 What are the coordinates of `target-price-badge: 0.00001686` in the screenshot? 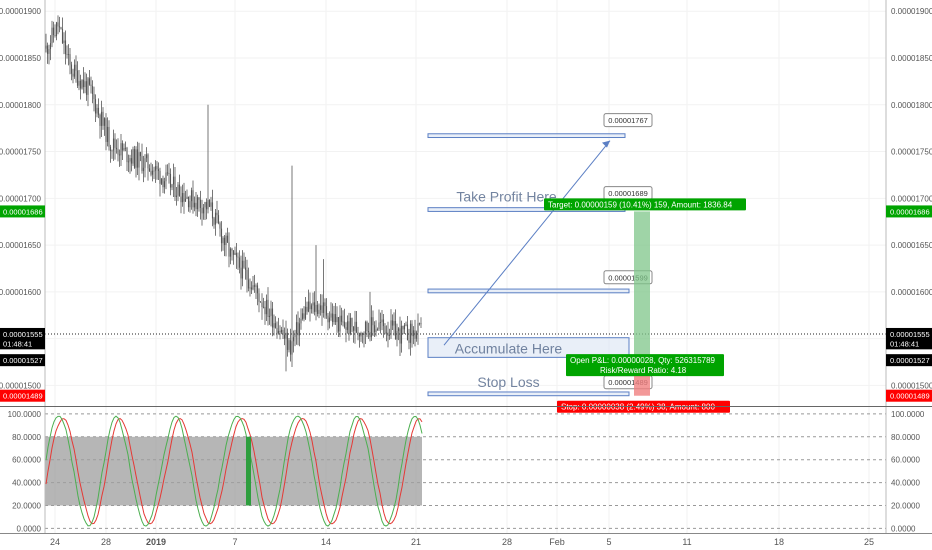 It's located at (23, 211).